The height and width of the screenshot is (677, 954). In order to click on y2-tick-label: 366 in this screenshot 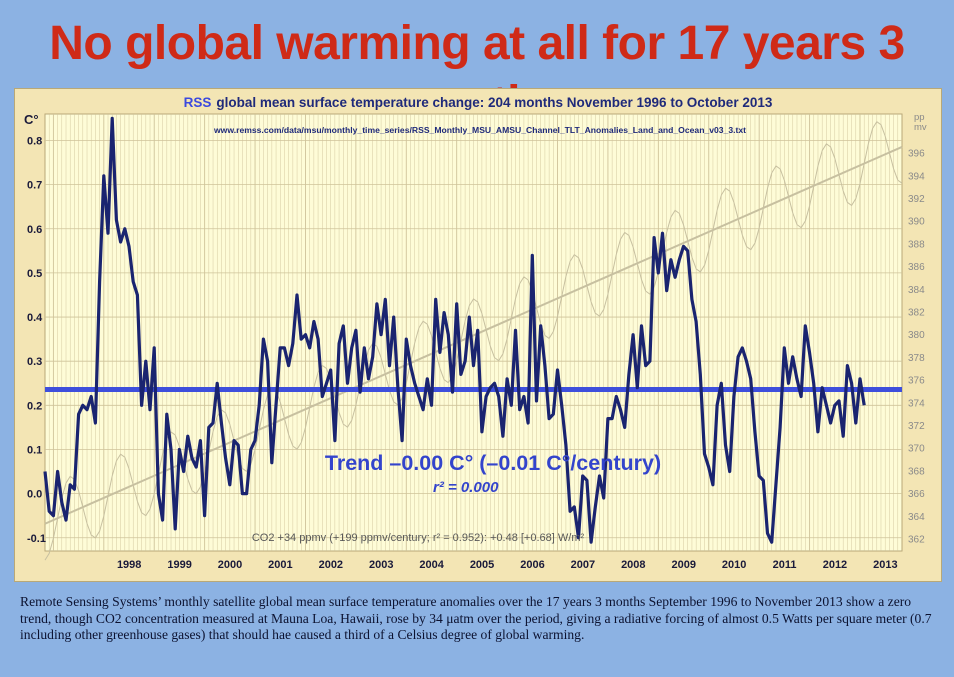, I will do `click(916, 494)`.